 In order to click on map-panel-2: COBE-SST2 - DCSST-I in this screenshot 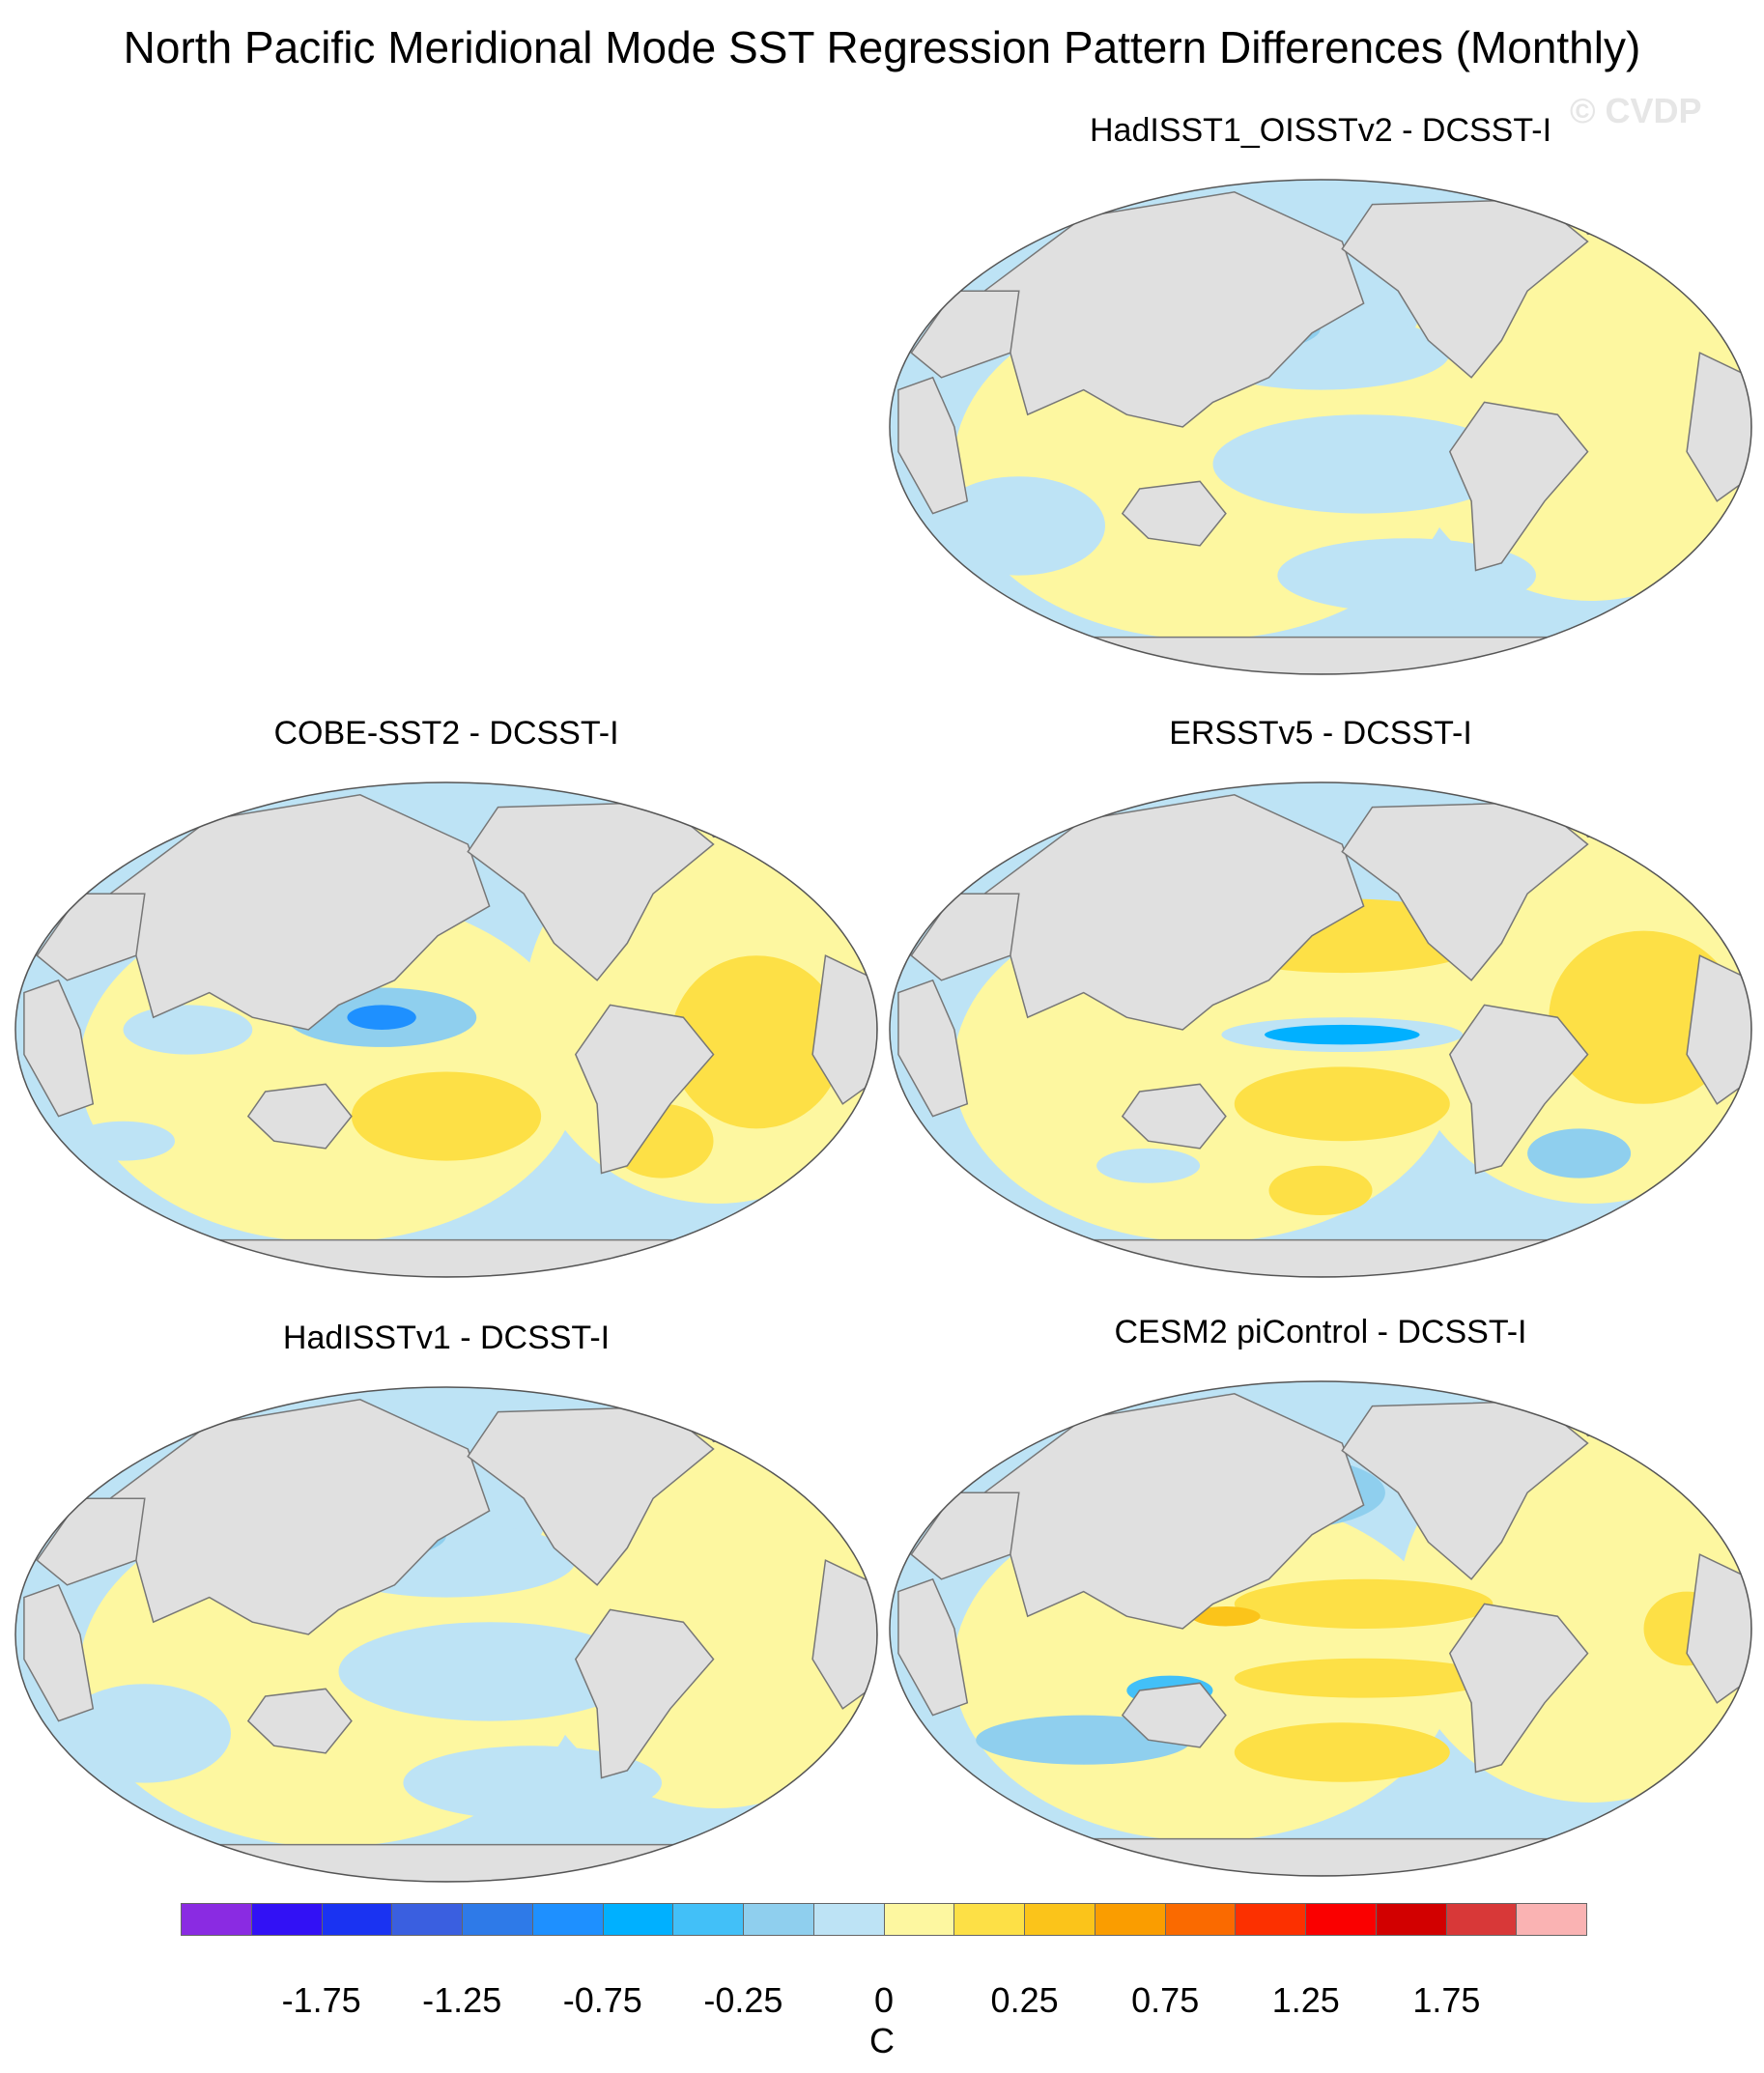, I will do `click(446, 1015)`.